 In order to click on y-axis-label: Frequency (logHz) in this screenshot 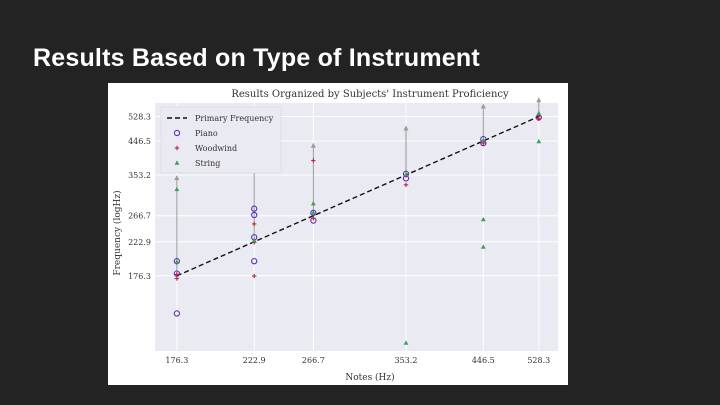, I will do `click(117, 232)`.